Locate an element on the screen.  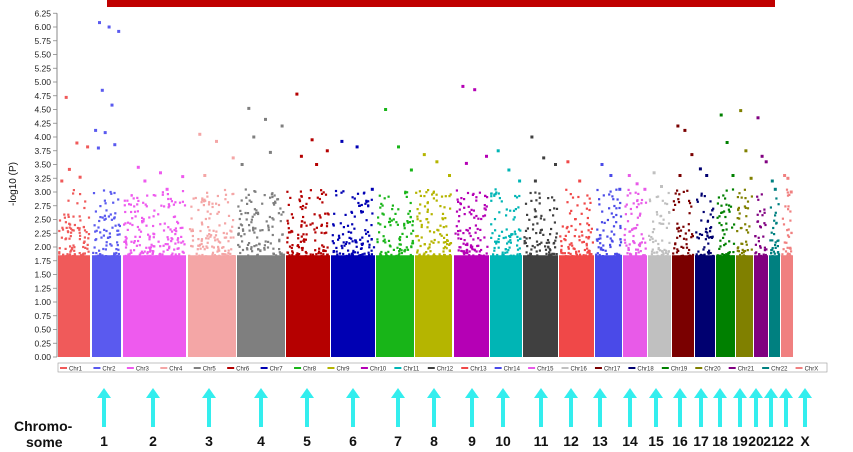
series-Chr13 is located at coordinates (576, 258).